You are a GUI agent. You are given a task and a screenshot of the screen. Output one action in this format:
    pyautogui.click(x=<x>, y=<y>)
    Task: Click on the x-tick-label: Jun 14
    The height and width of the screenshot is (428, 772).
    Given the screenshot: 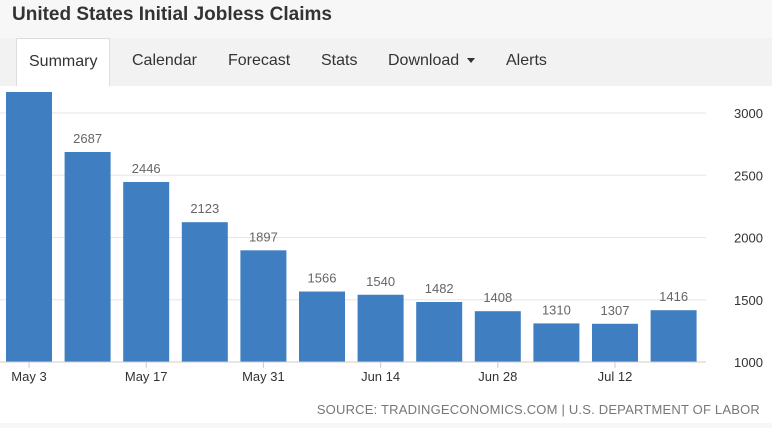 What is the action you would take?
    pyautogui.click(x=380, y=376)
    